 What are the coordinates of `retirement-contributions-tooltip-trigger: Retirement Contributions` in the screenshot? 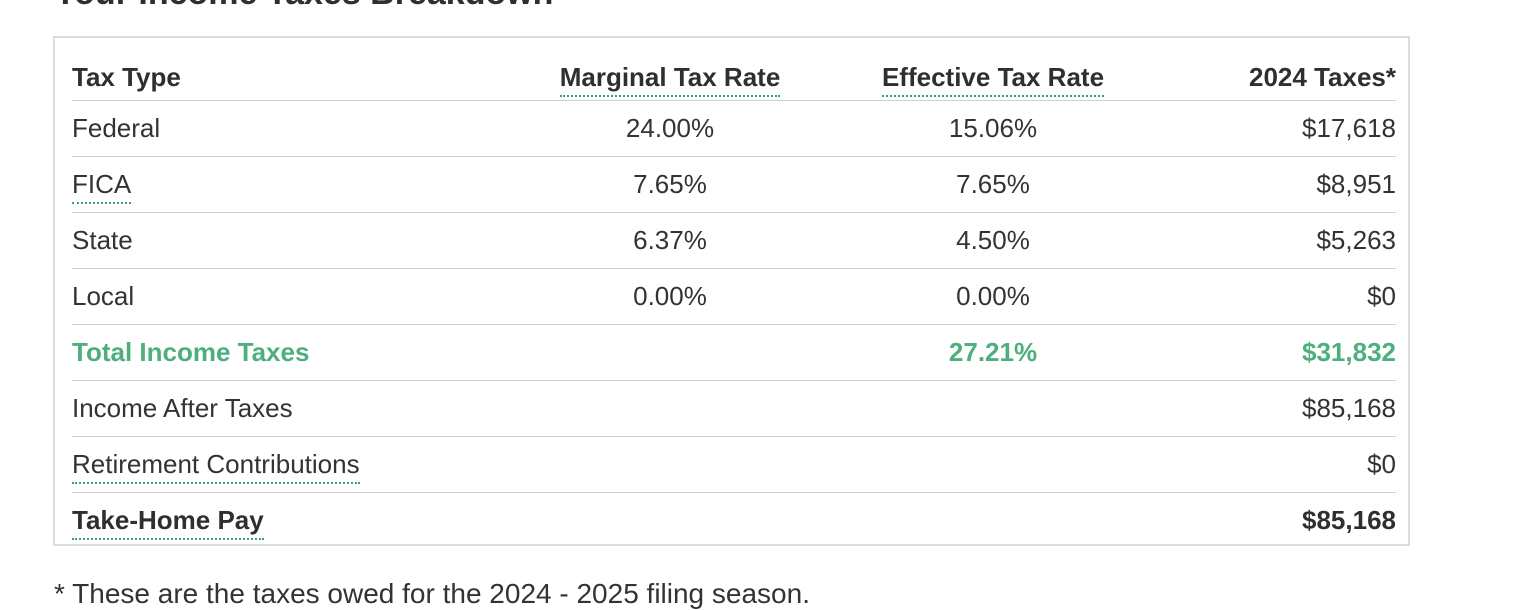 It's located at (216, 467).